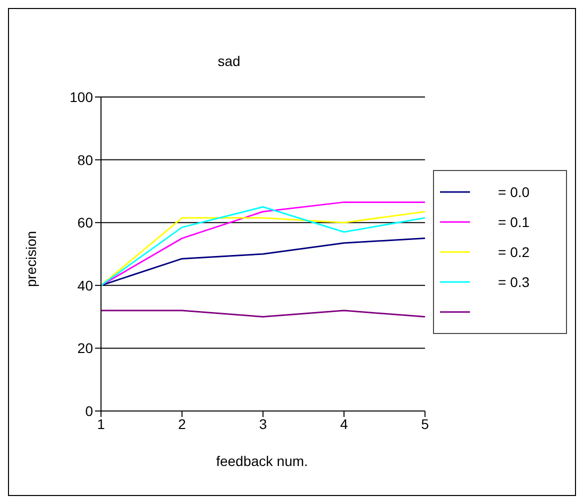 This screenshot has width=578, height=497. What do you see at coordinates (229, 61) in the screenshot?
I see `chart-title: sad` at bounding box center [229, 61].